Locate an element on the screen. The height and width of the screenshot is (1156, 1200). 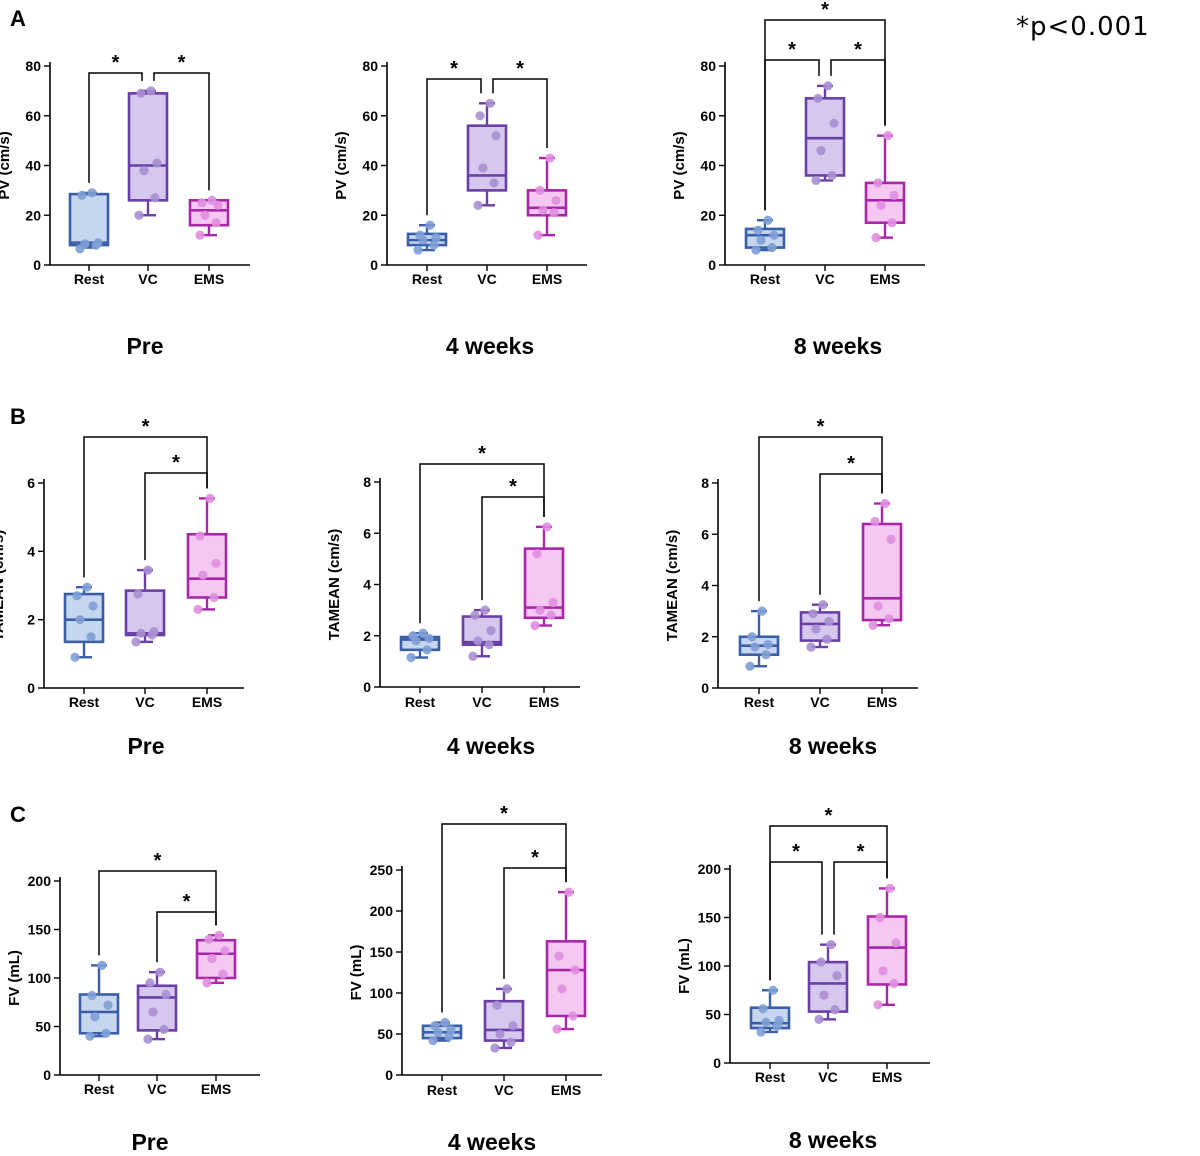
y-tick-label: 60 is located at coordinates (370, 116).